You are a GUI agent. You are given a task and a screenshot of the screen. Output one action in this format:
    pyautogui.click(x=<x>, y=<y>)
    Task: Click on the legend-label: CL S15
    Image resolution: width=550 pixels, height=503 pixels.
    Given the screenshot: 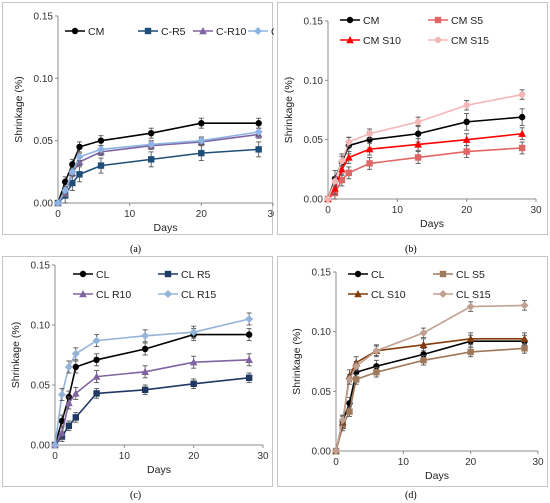 What is the action you would take?
    pyautogui.click(x=473, y=295)
    